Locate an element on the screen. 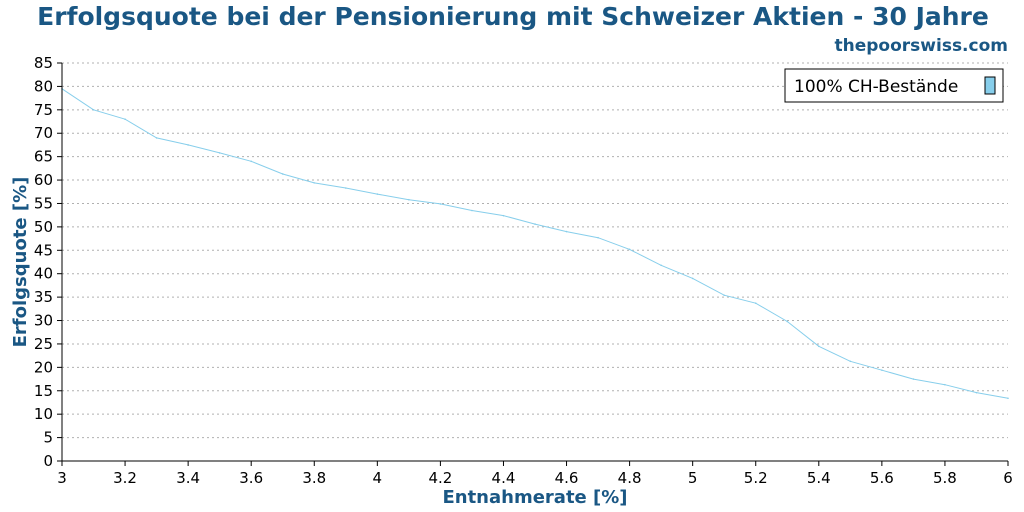  x-tick-label: 5.8 is located at coordinates (945, 478).